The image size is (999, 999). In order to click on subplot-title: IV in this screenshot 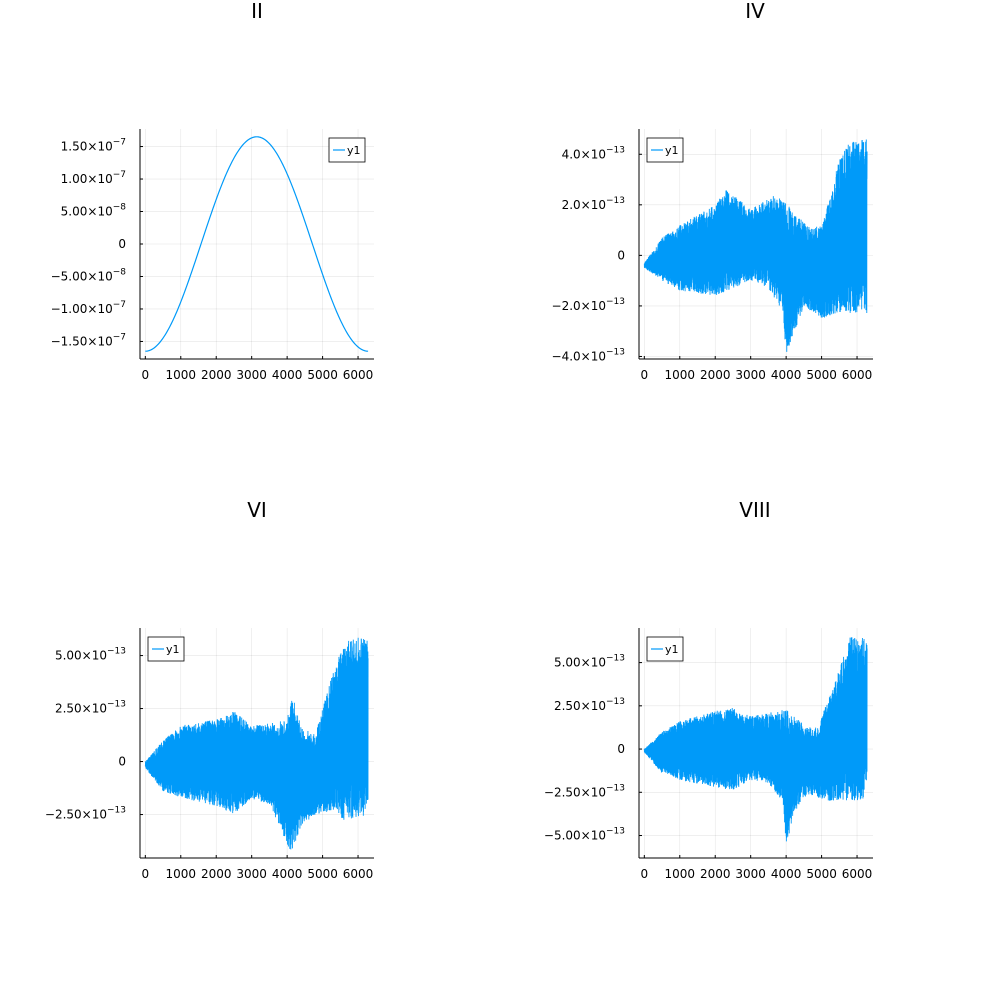, I will do `click(755, 11)`.